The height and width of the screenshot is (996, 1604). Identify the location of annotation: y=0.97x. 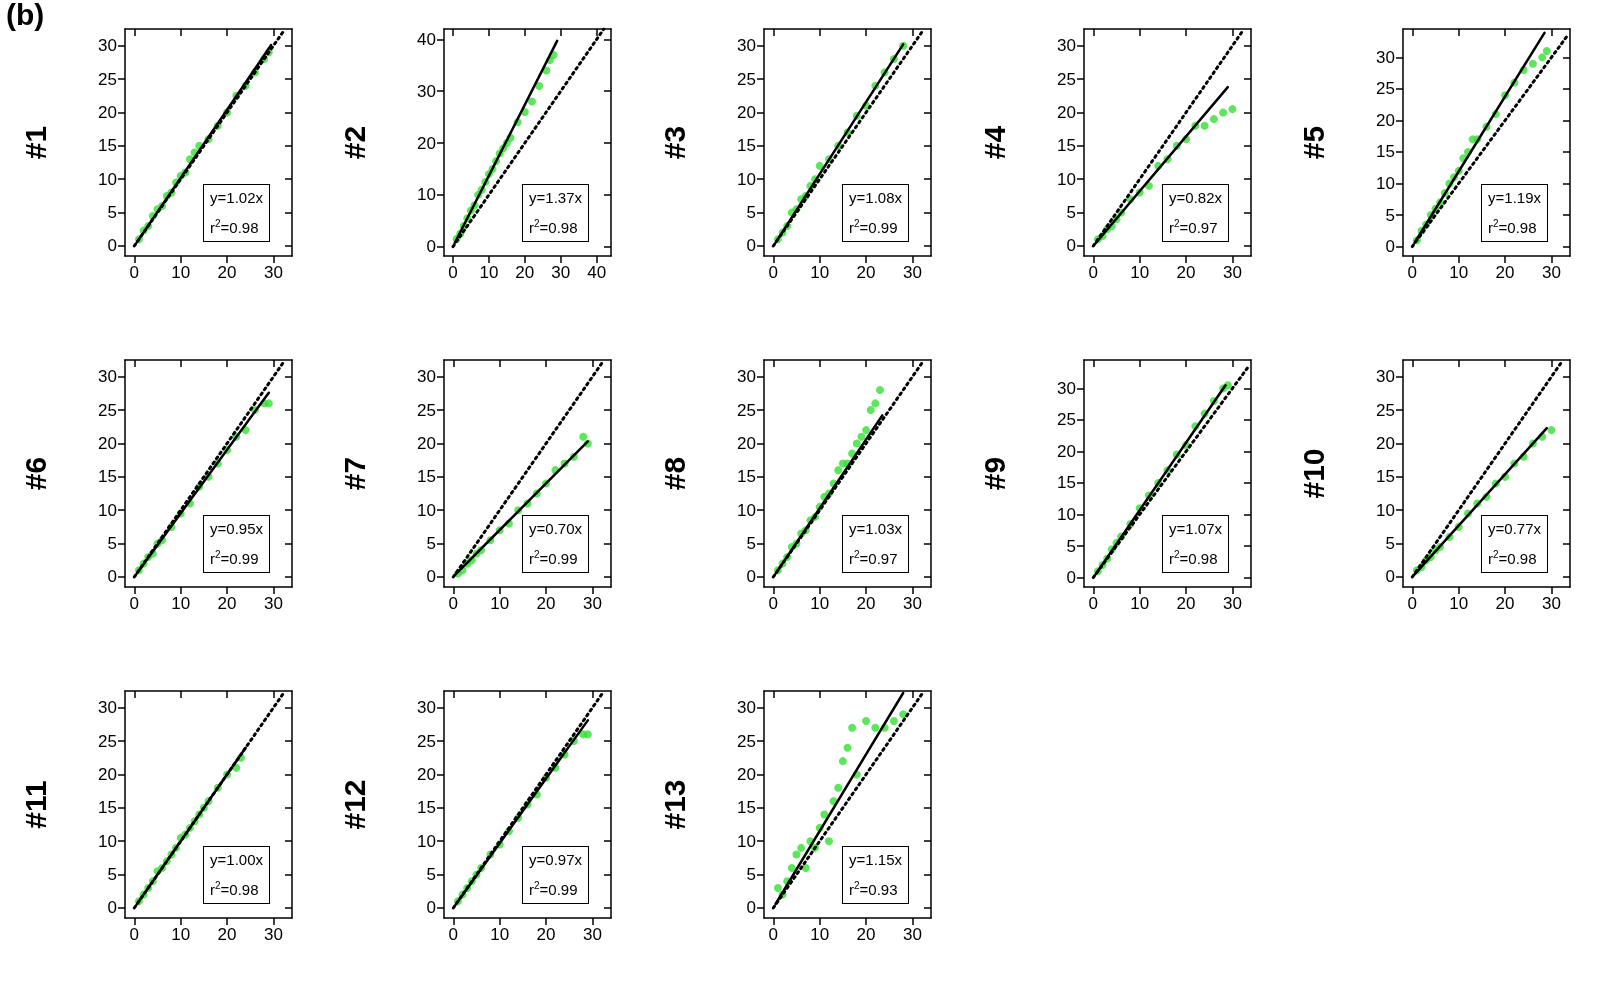
(555, 859).